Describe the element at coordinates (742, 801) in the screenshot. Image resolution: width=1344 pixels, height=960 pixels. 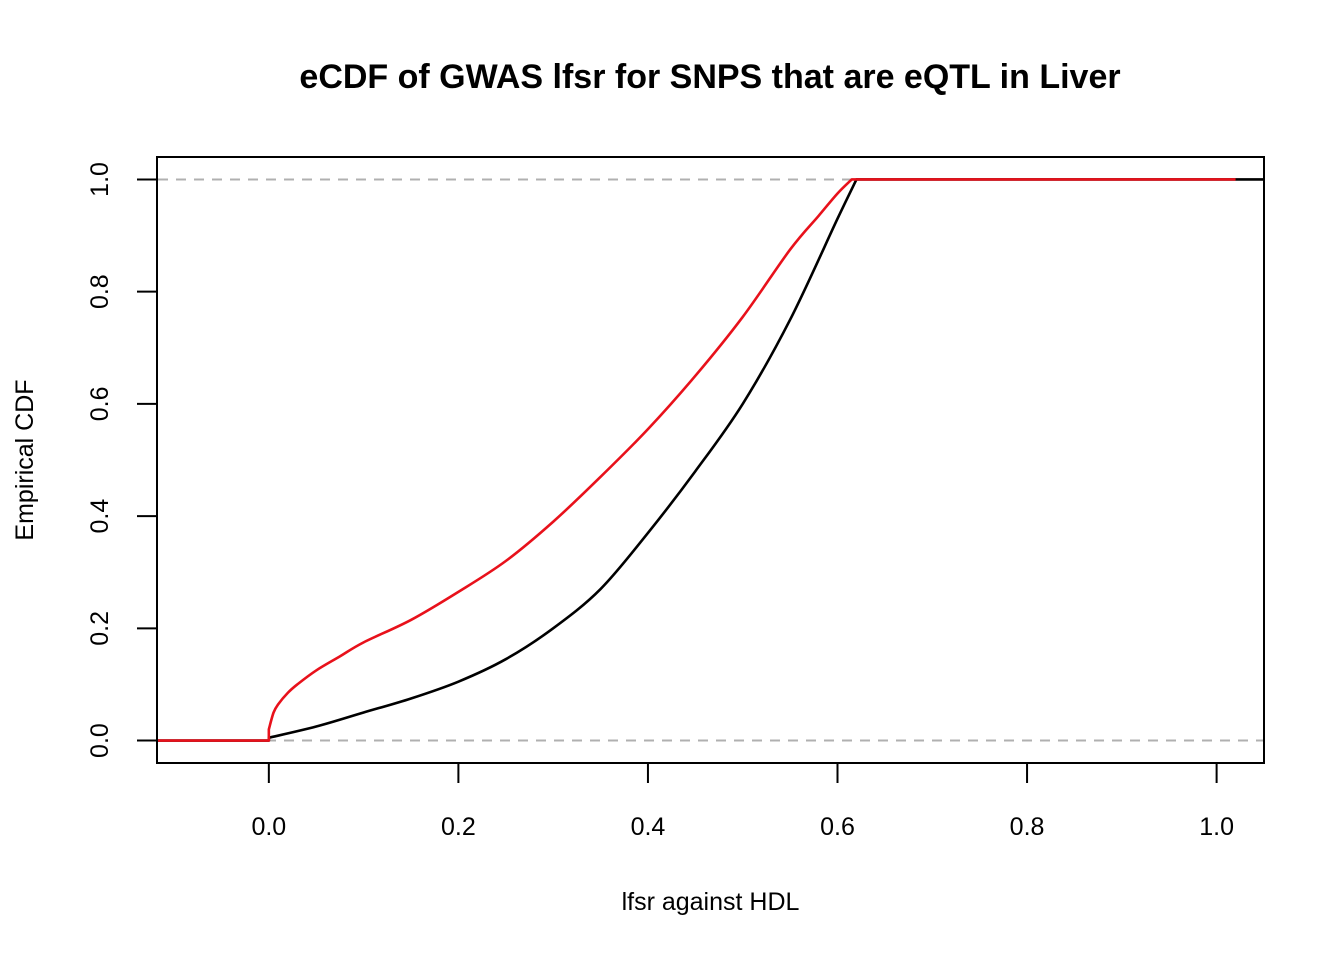
I see `x-axis: 0.0 0.2 0.4 0.6 0.8 1.0` at that location.